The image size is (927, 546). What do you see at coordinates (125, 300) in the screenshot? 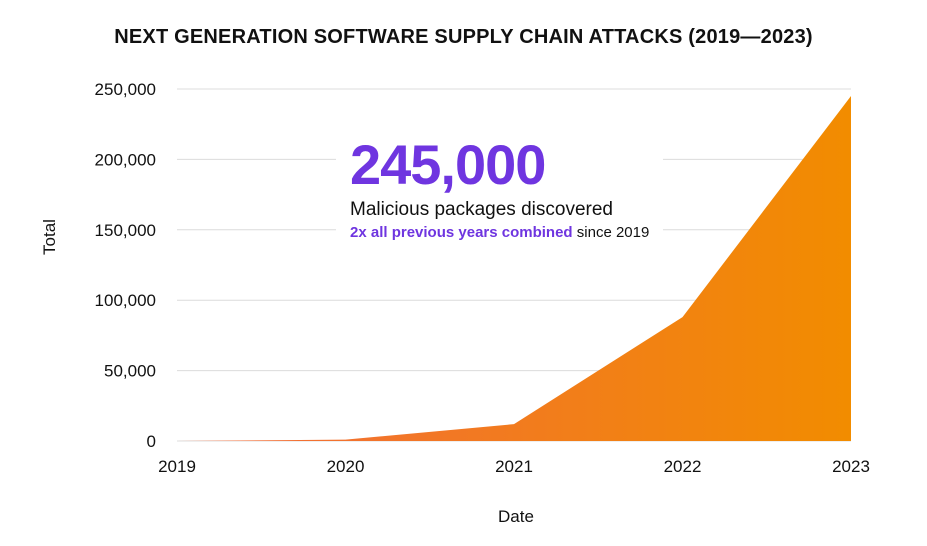
I see `y-tick-label: 100,000` at bounding box center [125, 300].